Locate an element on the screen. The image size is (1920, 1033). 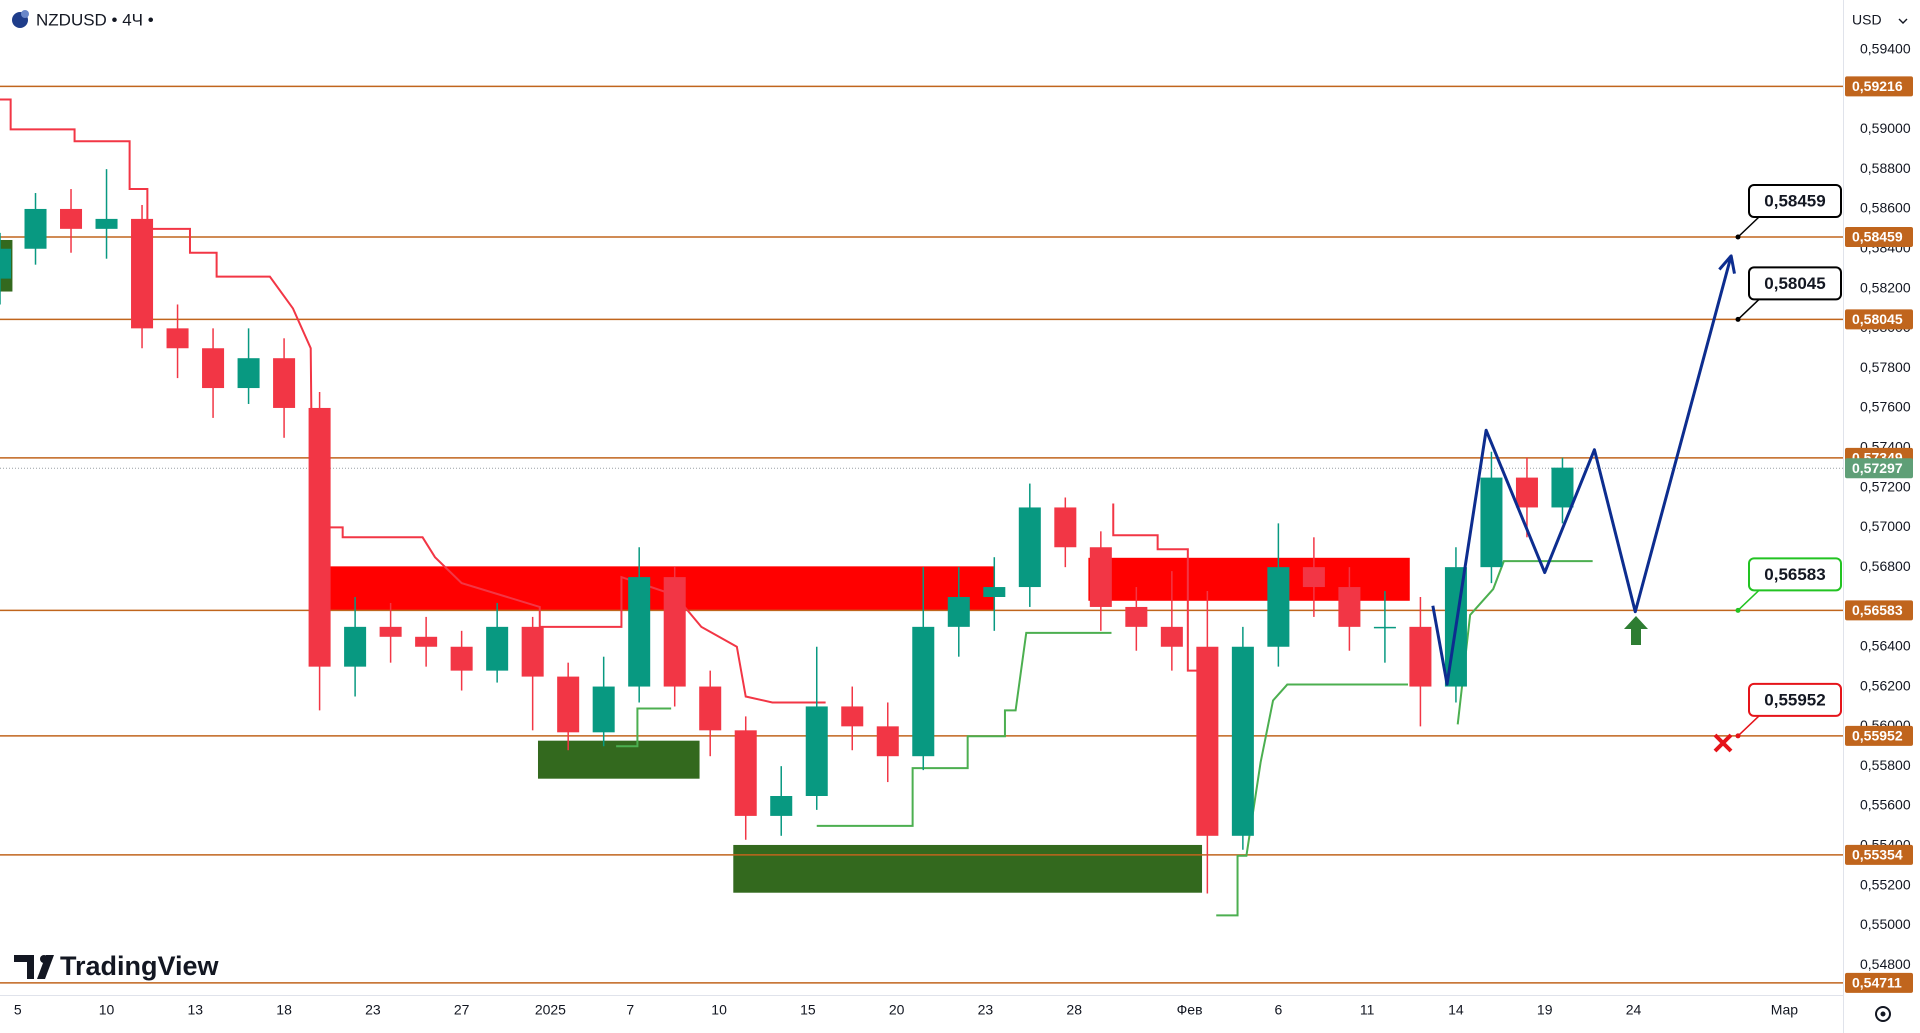
level-price-label: 0,58459 is located at coordinates (1877, 237).